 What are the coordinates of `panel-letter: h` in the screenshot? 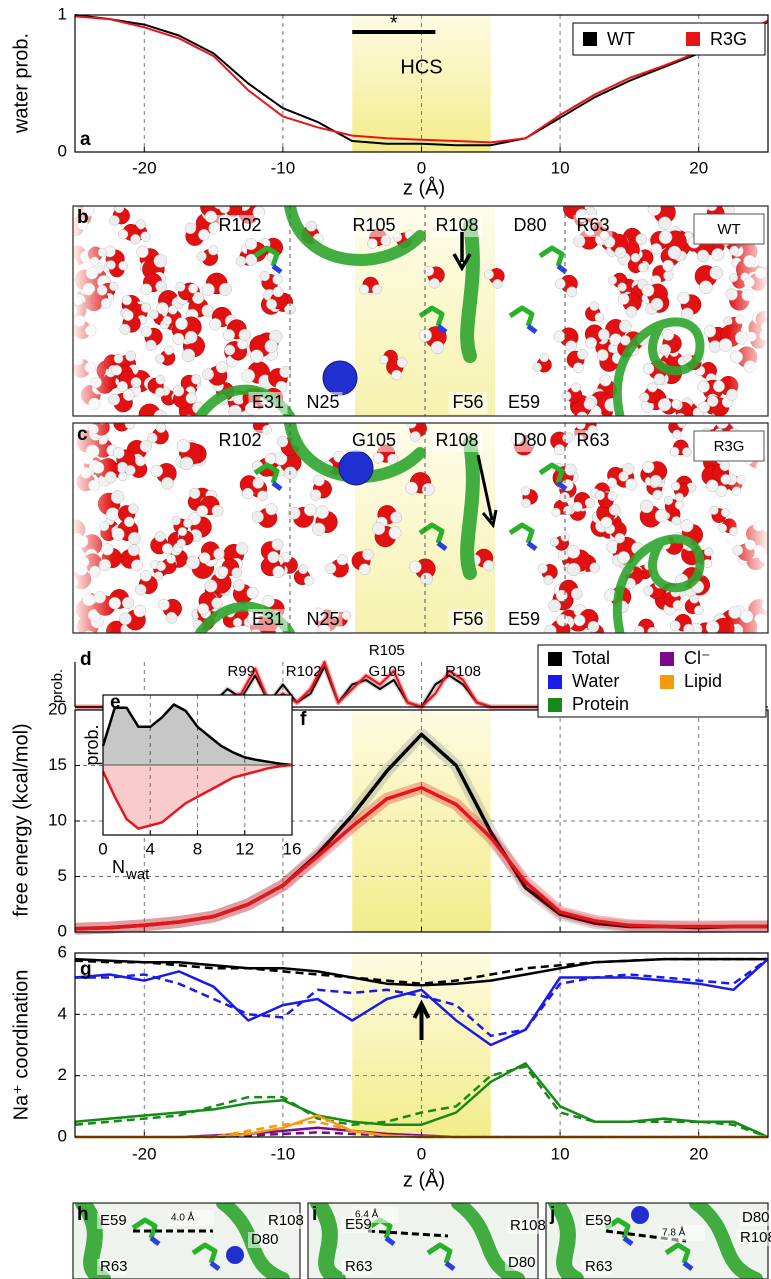 It's located at (83, 1214).